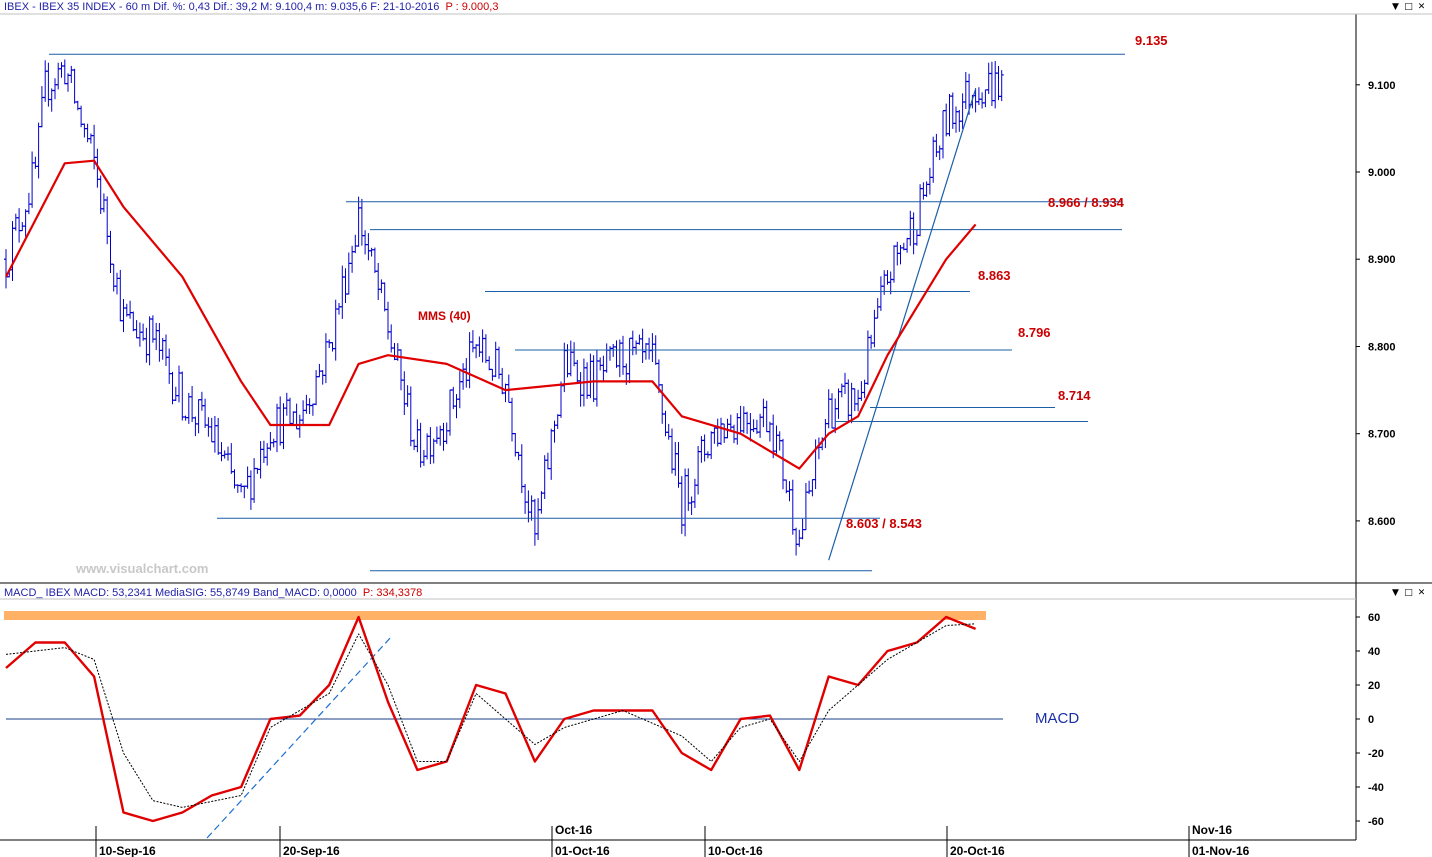 This screenshot has height=857, width=1432. Describe the element at coordinates (127, 850) in the screenshot. I see `x-tick-label-0: 10-Sep-16` at that location.